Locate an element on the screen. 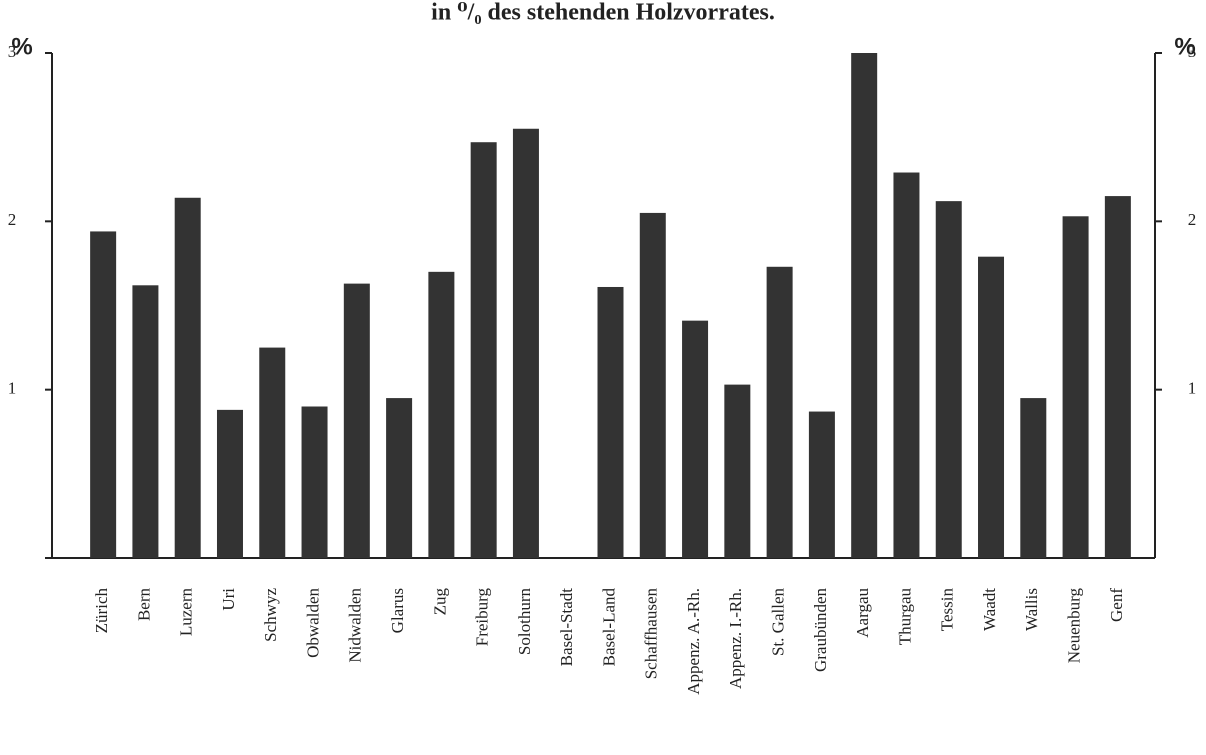  x-tick-label: Uri is located at coordinates (228, 599).